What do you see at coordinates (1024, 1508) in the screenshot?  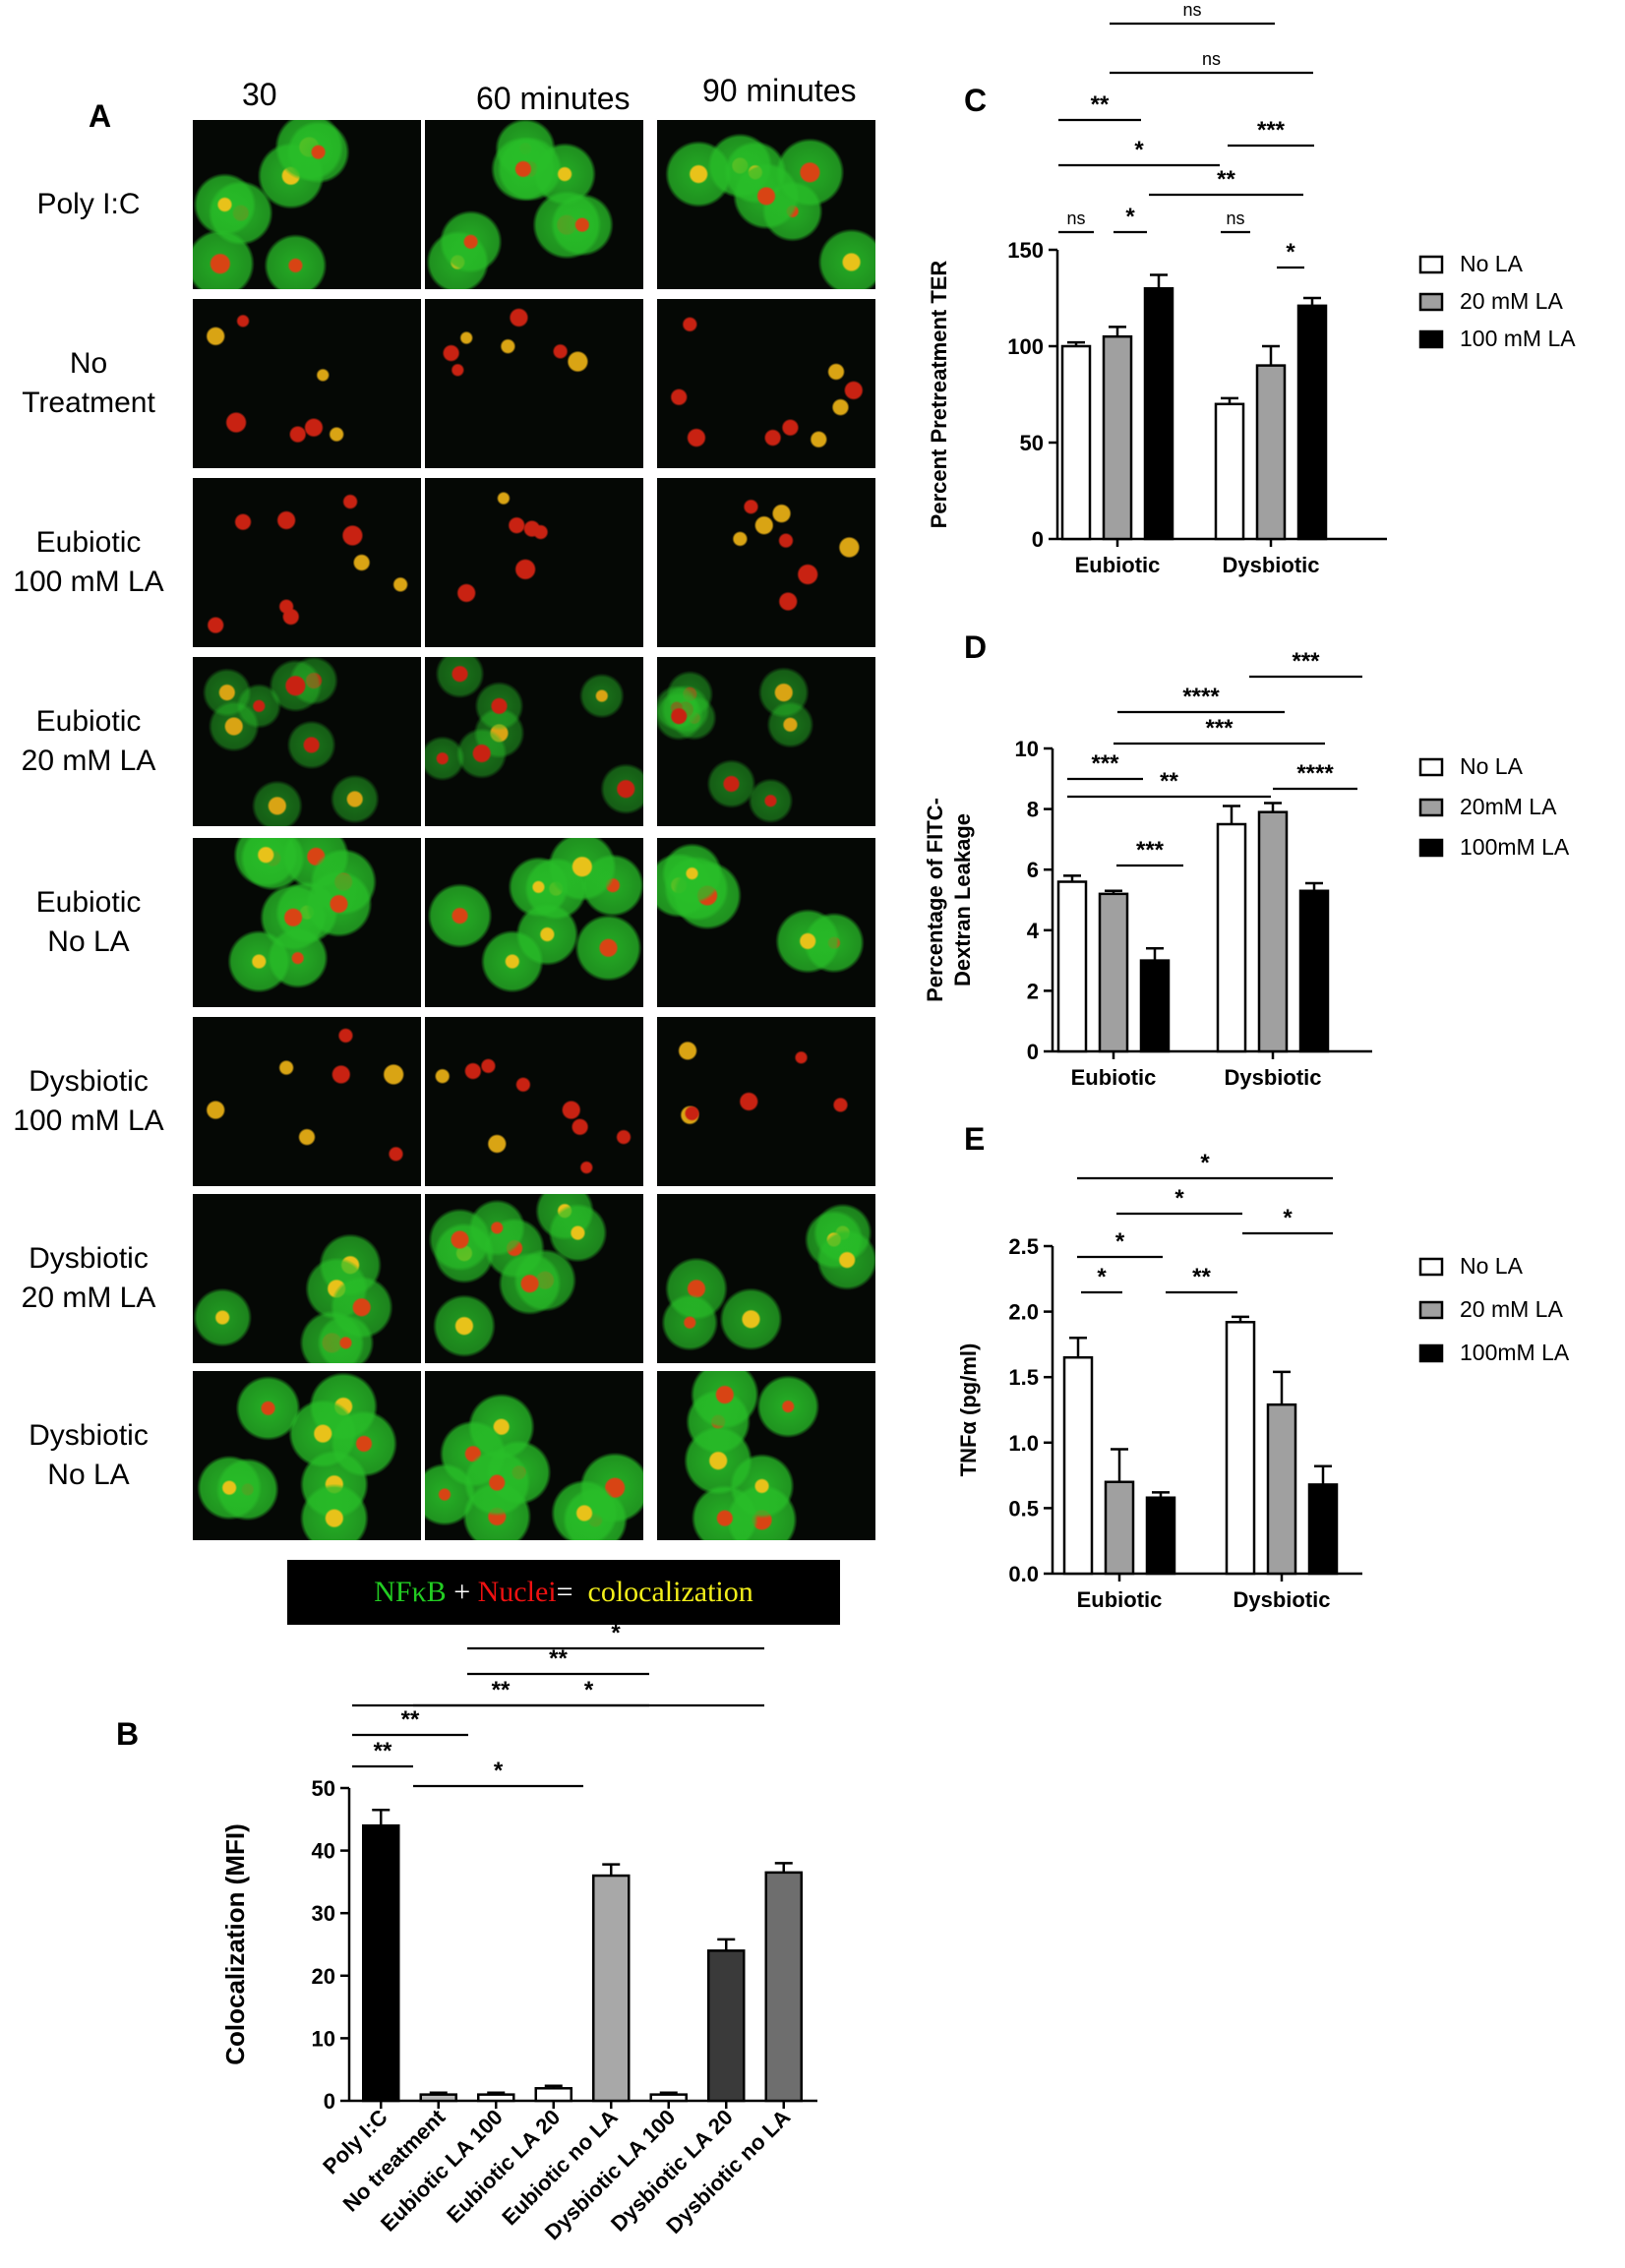 I see `chart-e-y-tick-label: 0.5` at bounding box center [1024, 1508].